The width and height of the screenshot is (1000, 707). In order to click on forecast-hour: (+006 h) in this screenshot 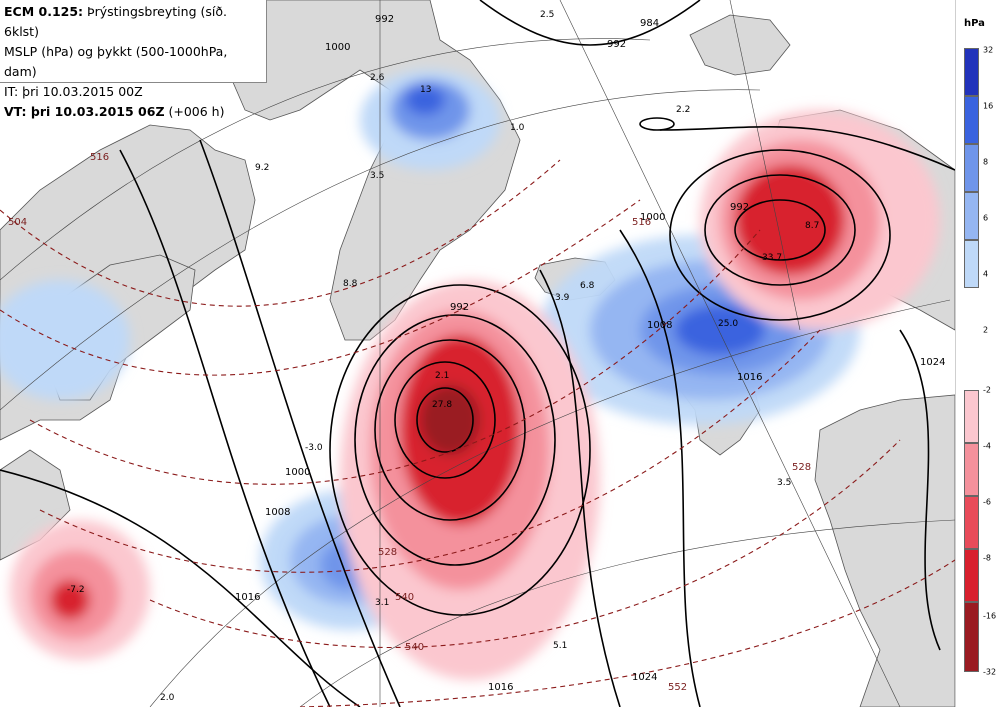, I will do `click(196, 111)`.